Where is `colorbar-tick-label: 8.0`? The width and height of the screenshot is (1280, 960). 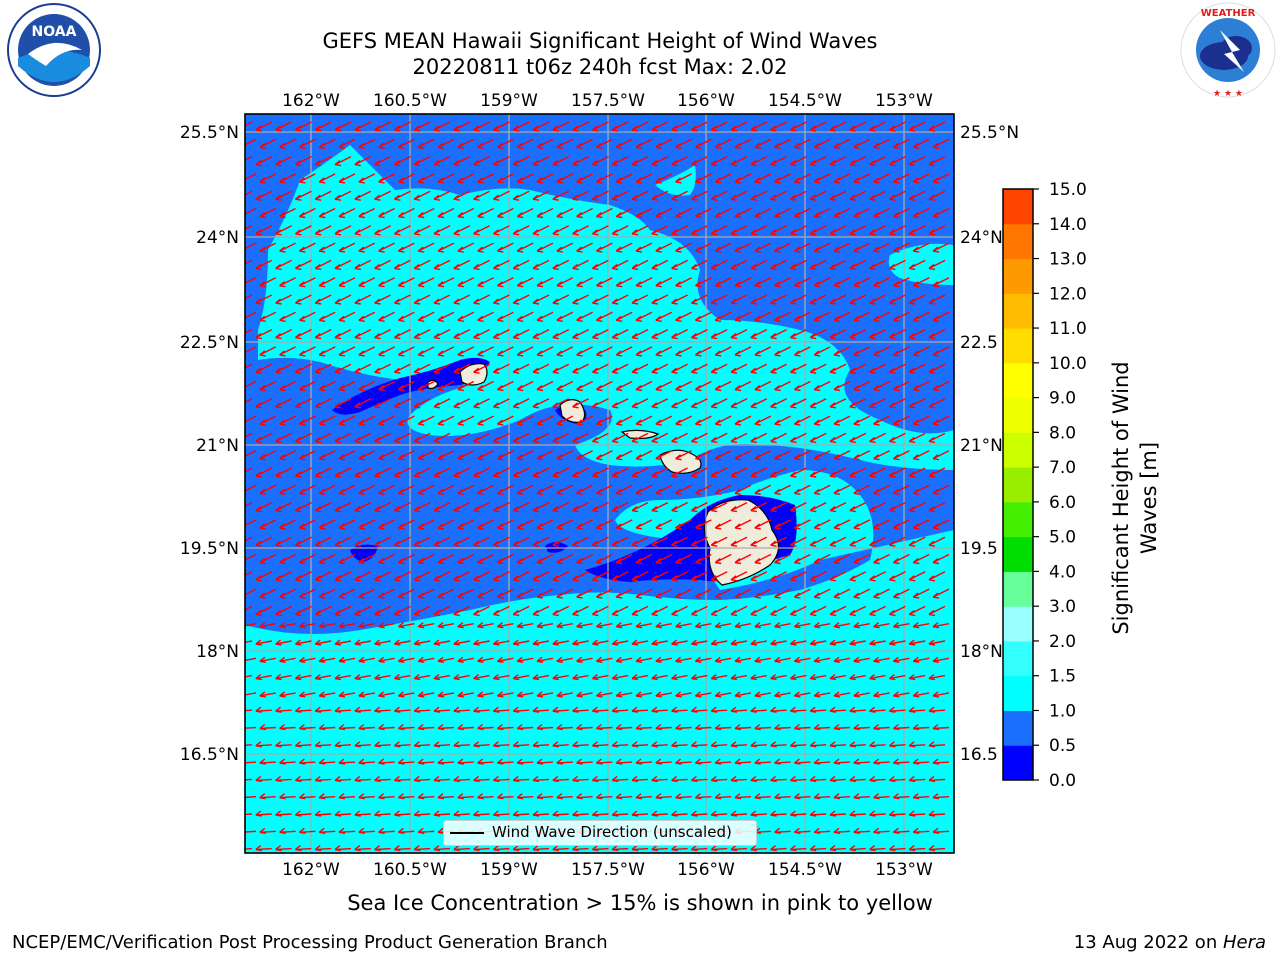 colorbar-tick-label: 8.0 is located at coordinates (1062, 433).